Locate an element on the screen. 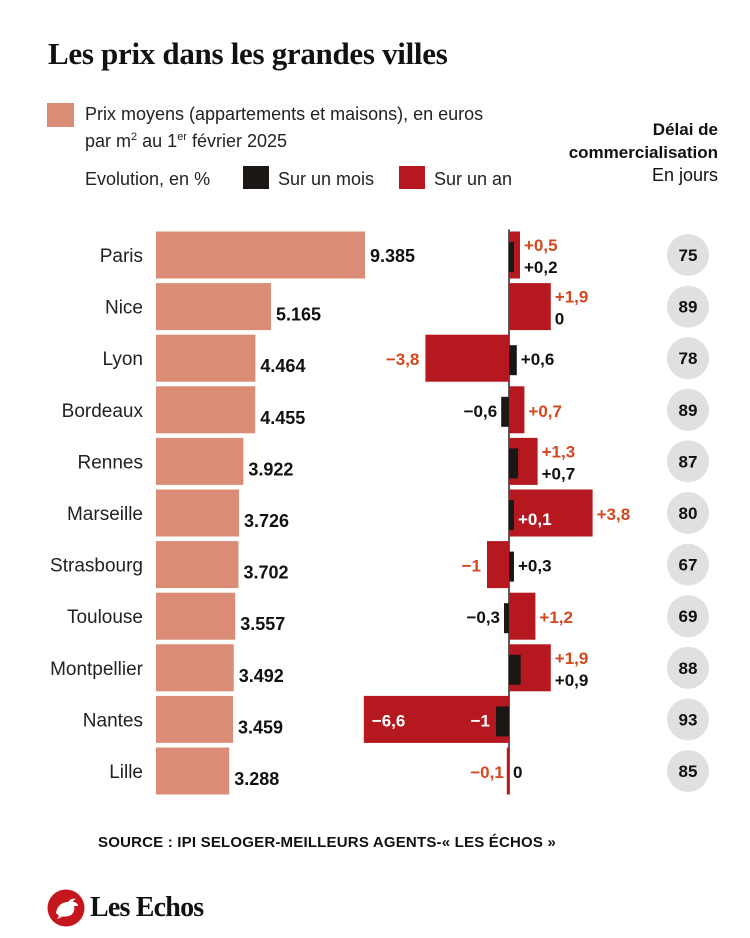 This screenshot has height=938, width=750. delai-value-label: 93 is located at coordinates (688, 719).